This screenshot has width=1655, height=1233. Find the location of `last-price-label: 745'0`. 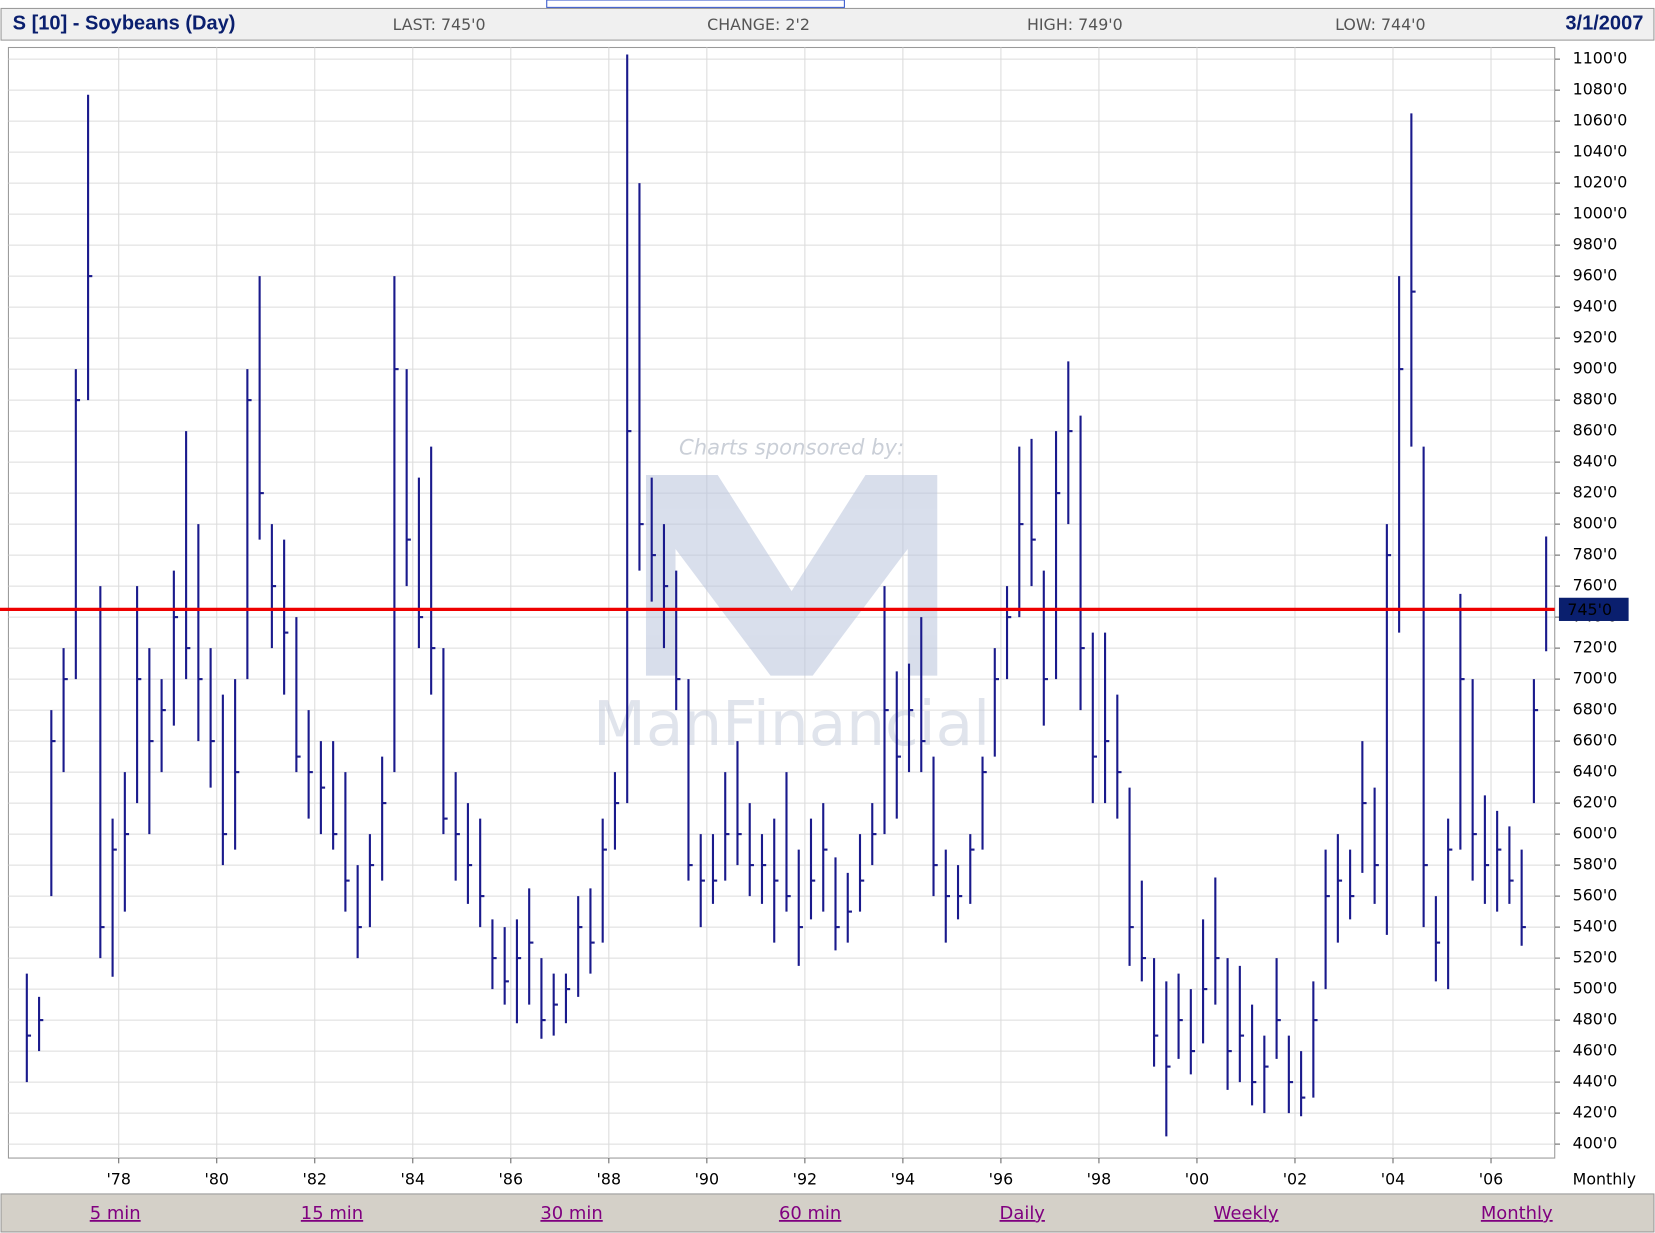

last-price-label: 745'0 is located at coordinates (1589, 609).